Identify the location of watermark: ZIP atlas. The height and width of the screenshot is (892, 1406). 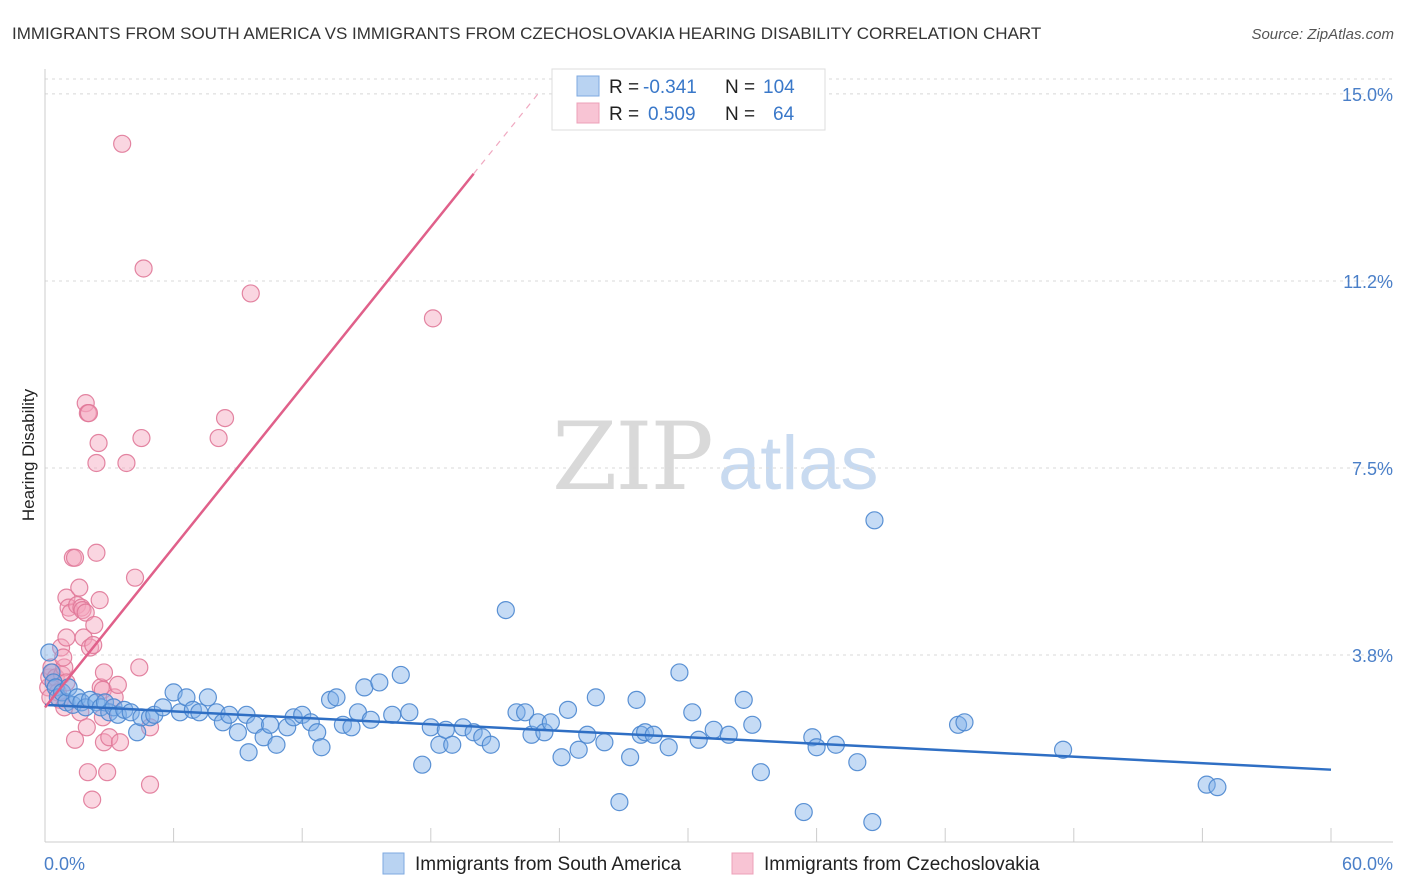
(715, 457).